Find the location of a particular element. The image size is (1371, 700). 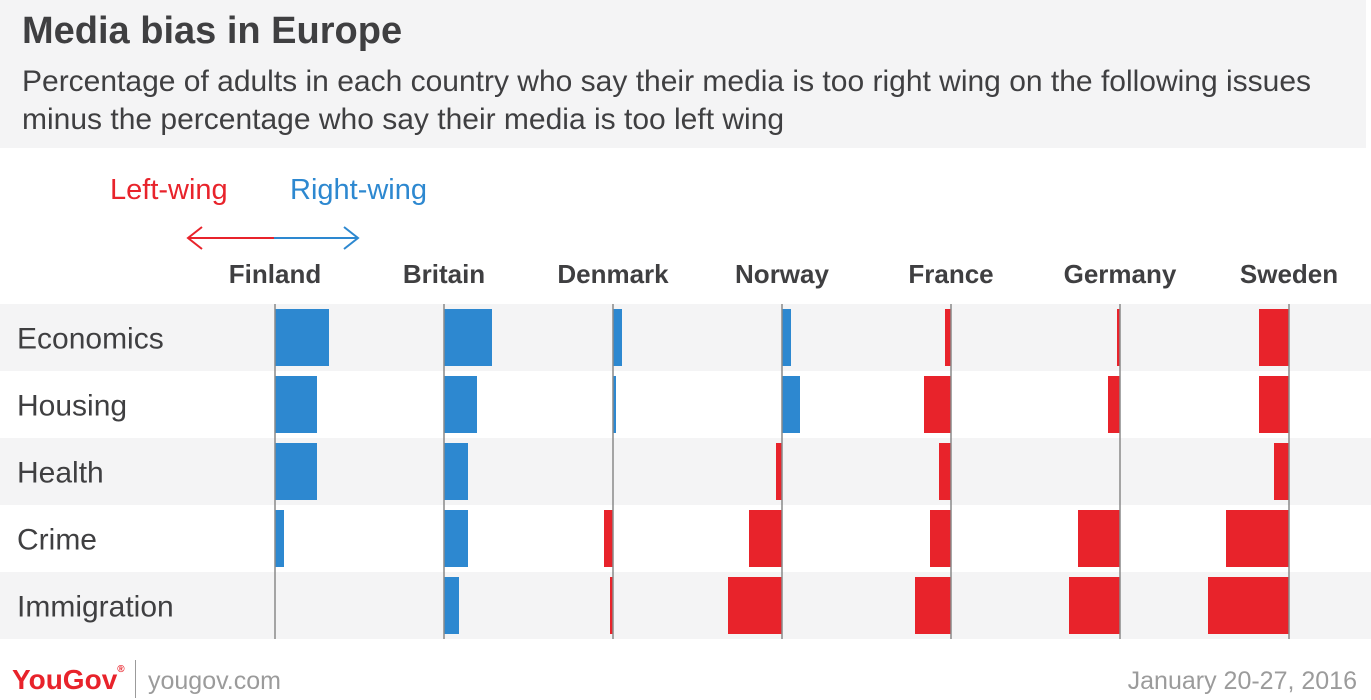

bar-britain-economics is located at coordinates (468, 337).